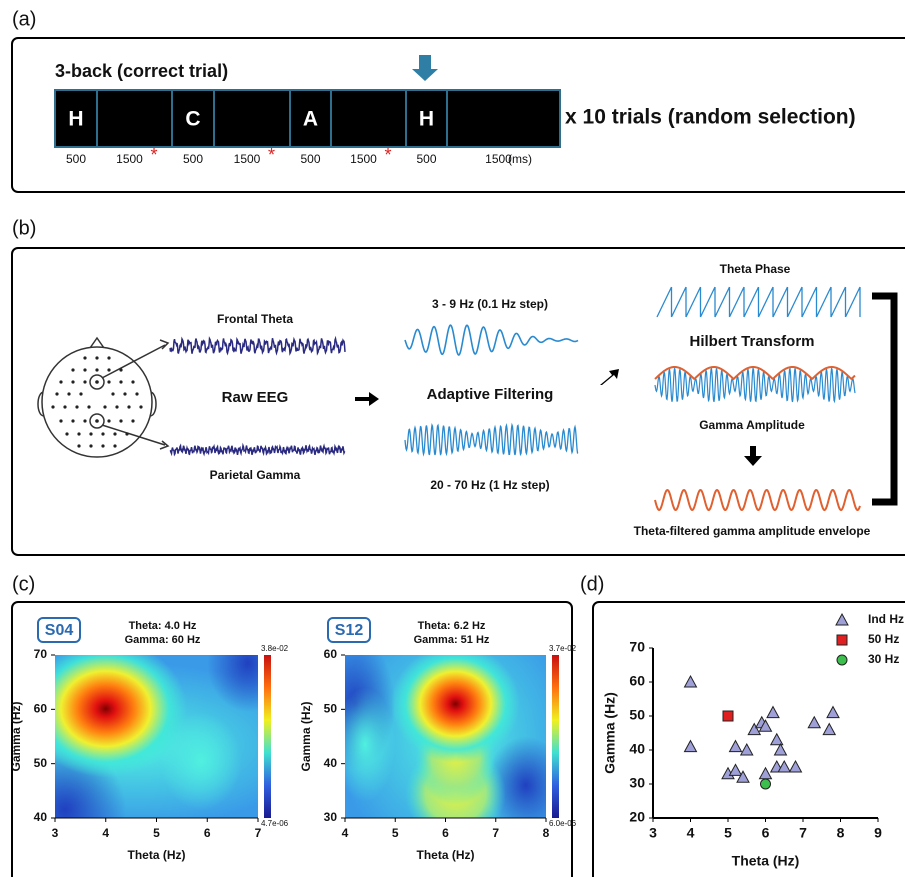  Describe the element at coordinates (592, 584) in the screenshot. I see `panel-label: (d)` at that location.